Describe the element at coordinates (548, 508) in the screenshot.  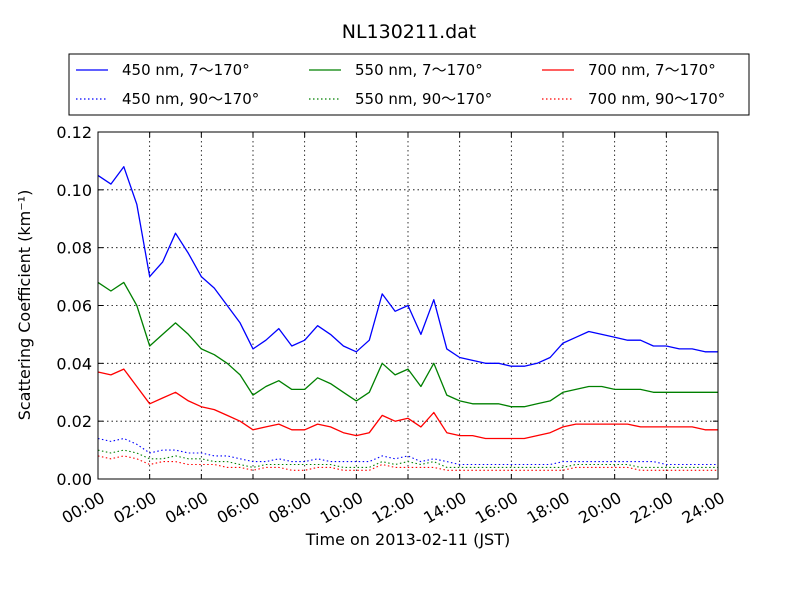
I see `x-tick-label: 18:00` at that location.